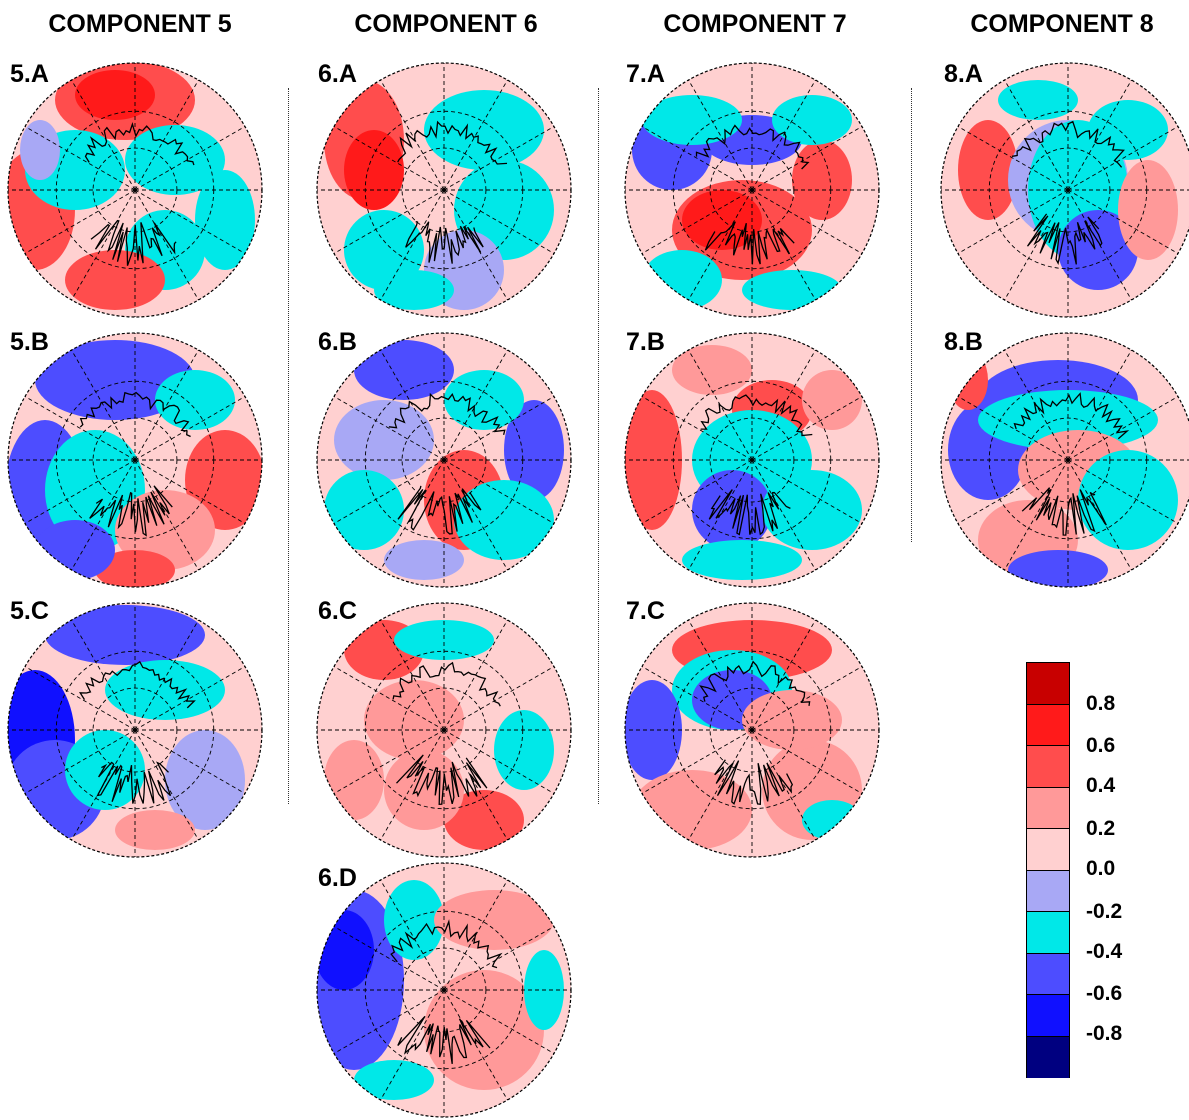 This screenshot has height=1120, width=1189. I want to click on colorbar-tick: 0.0, so click(1101, 868).